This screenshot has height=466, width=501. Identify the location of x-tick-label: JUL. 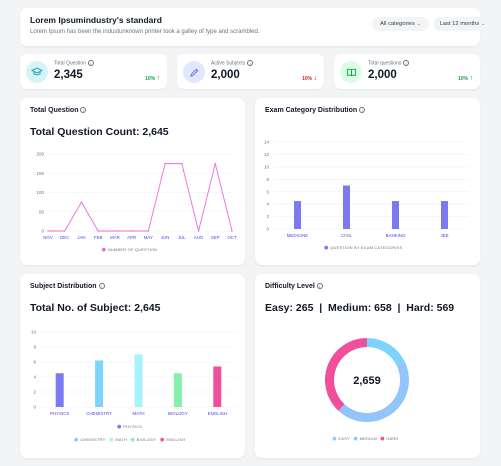
(182, 237).